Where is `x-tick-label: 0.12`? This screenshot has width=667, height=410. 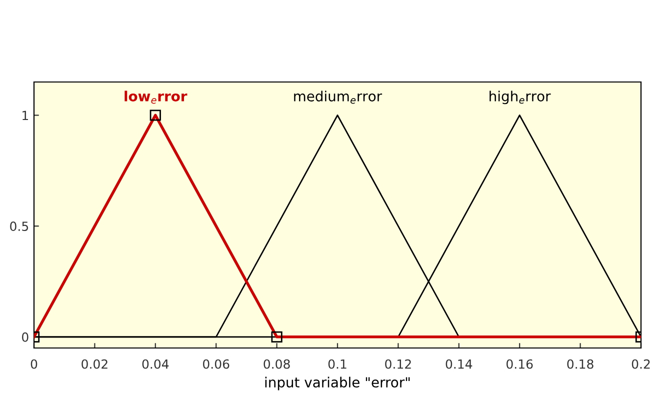 x-tick-label: 0.12 is located at coordinates (398, 364).